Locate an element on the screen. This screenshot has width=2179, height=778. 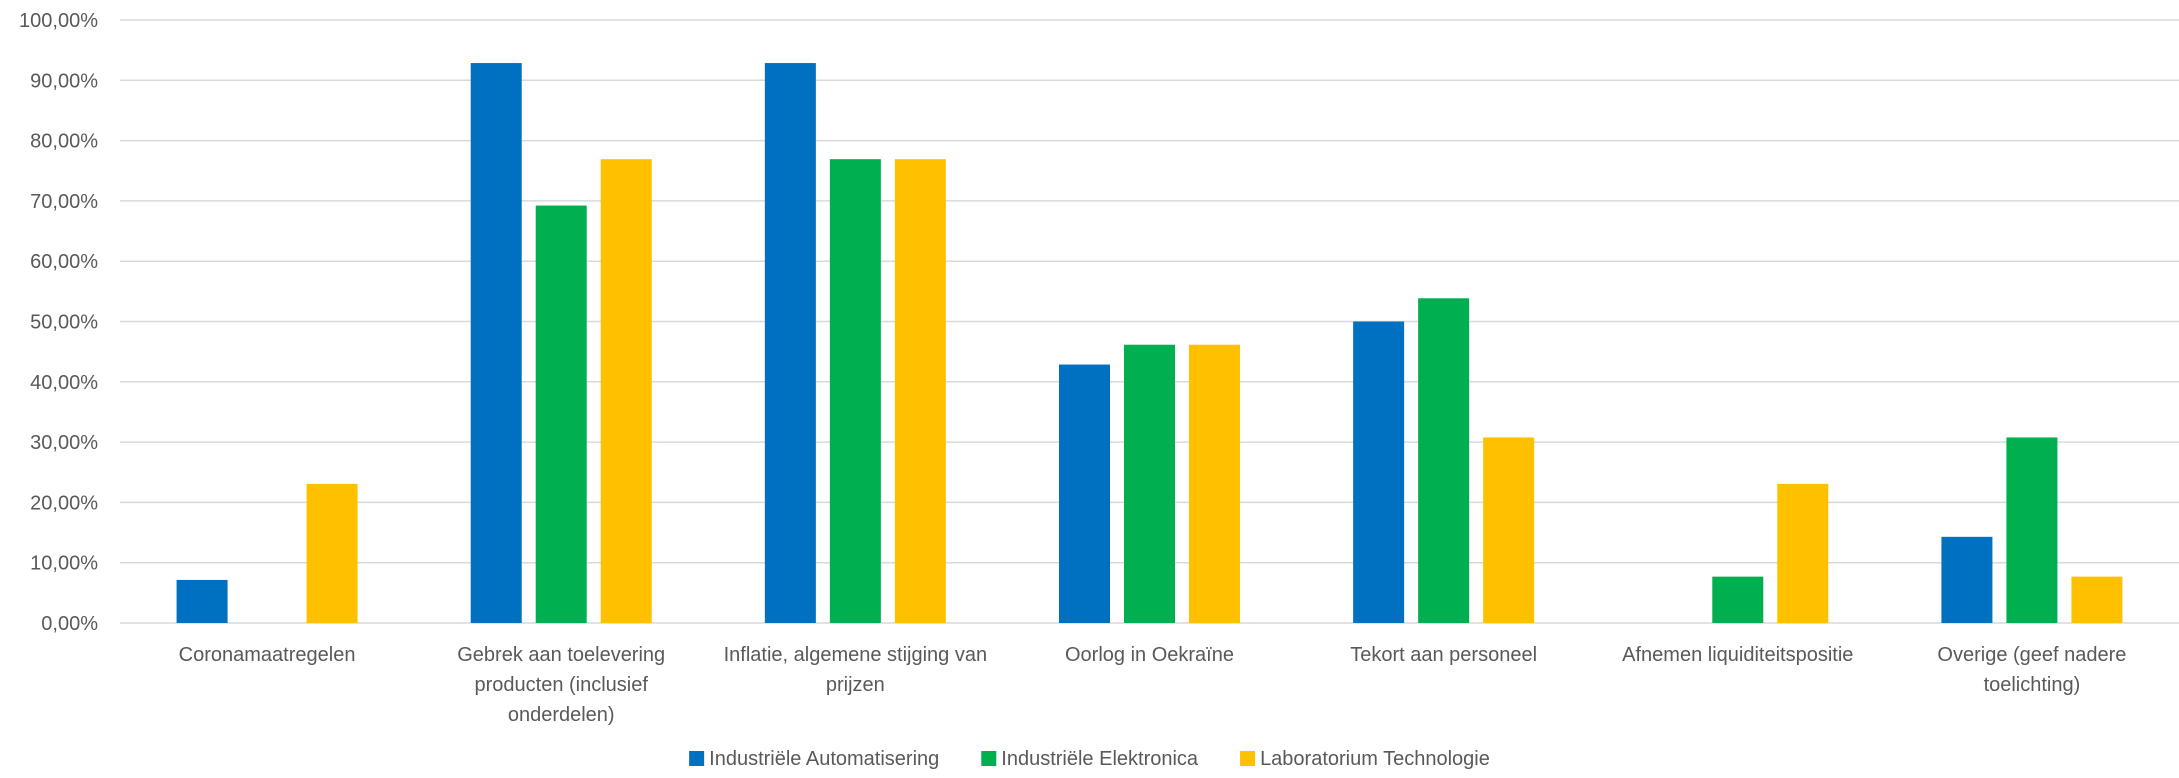
x-tick-label-line: Tekort aan personeel is located at coordinates (1443, 655).